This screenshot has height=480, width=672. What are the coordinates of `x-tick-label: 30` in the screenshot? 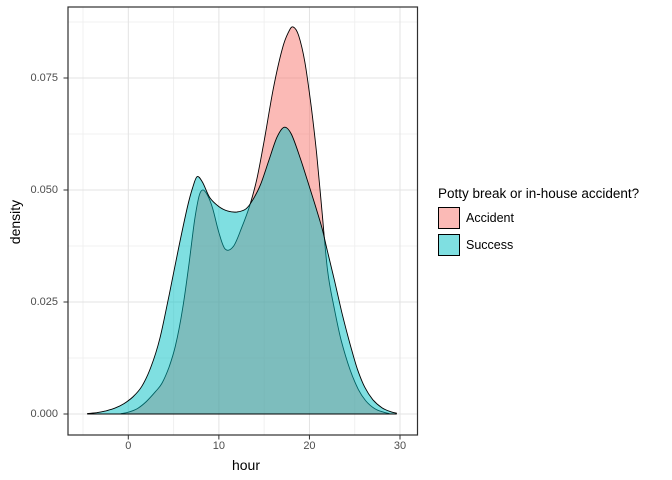 It's located at (400, 446).